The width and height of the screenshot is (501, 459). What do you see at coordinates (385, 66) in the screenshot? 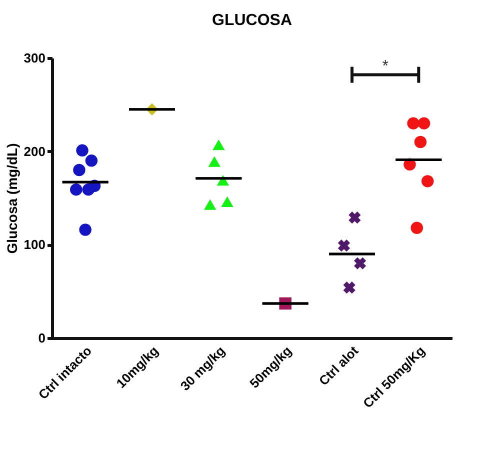
I see `annotation: *` at bounding box center [385, 66].